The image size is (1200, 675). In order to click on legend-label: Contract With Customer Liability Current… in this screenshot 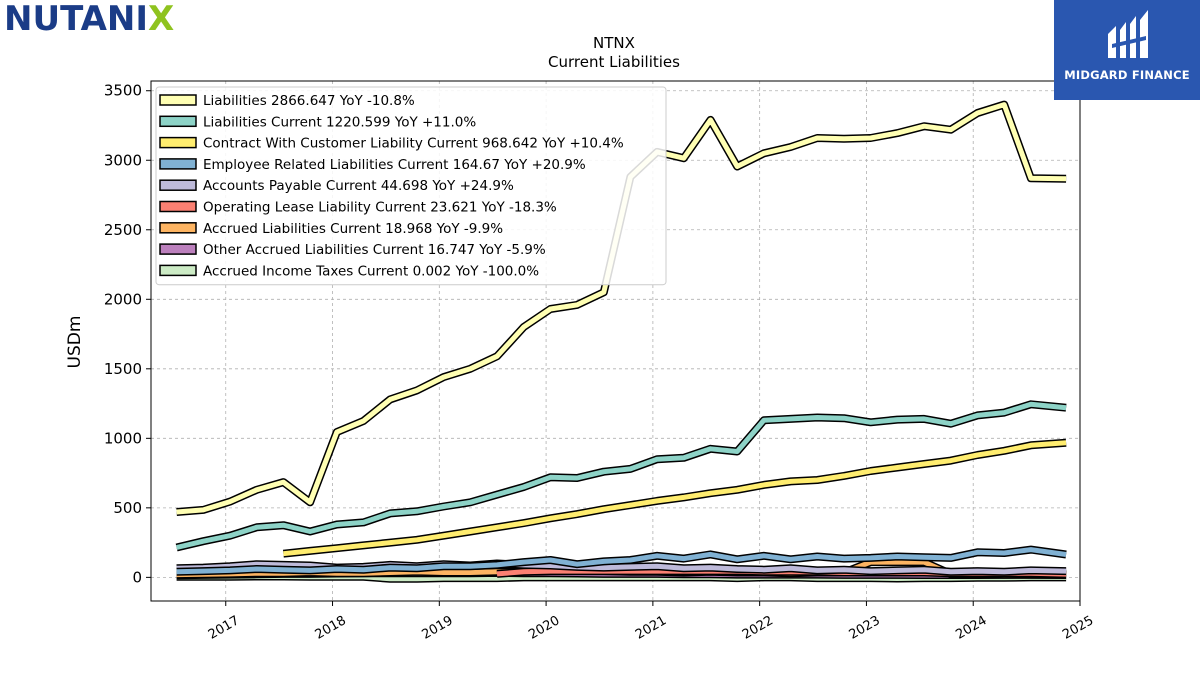, I will do `click(413, 144)`.